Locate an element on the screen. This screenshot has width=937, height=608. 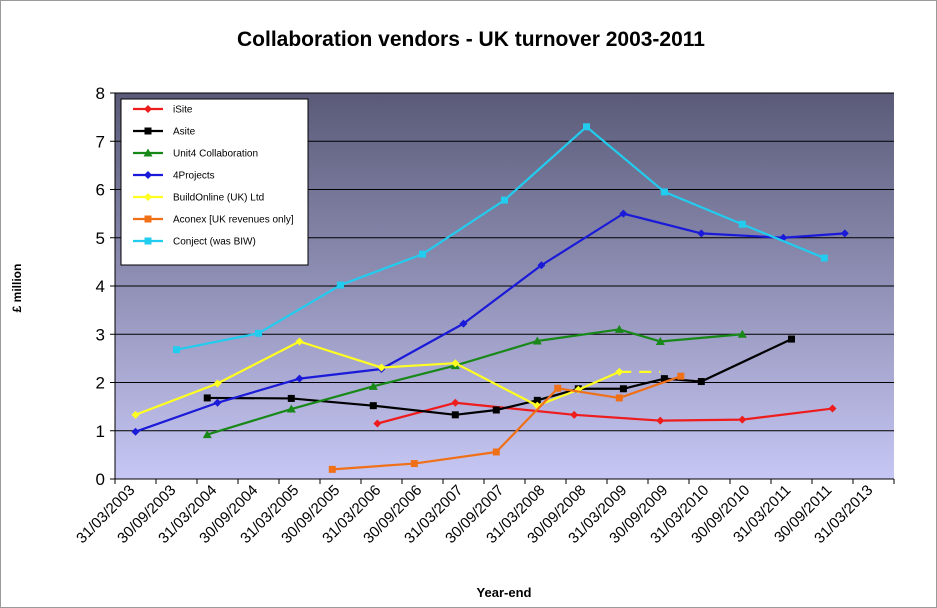
series-aconex-uk-revenues-only is located at coordinates (506, 422).